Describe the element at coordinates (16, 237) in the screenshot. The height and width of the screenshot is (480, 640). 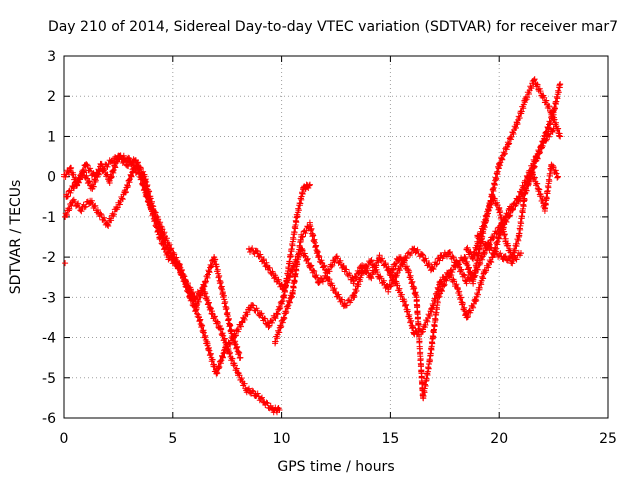
I see `y-axis-label: SDTVAR / TECUs` at that location.